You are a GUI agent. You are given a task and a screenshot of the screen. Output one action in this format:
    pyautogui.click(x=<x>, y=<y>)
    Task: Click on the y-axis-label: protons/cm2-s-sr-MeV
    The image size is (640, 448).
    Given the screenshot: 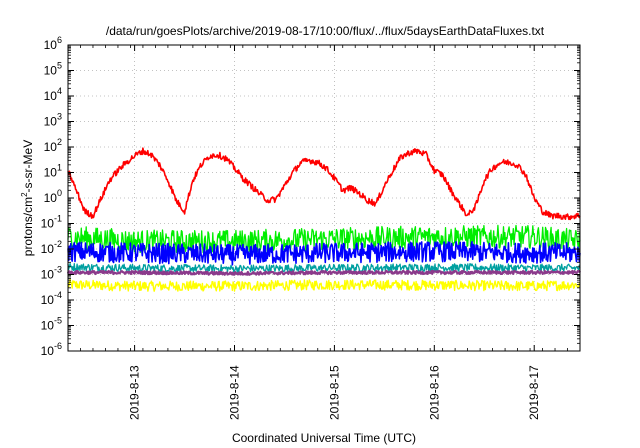 What is the action you would take?
    pyautogui.click(x=27, y=198)
    